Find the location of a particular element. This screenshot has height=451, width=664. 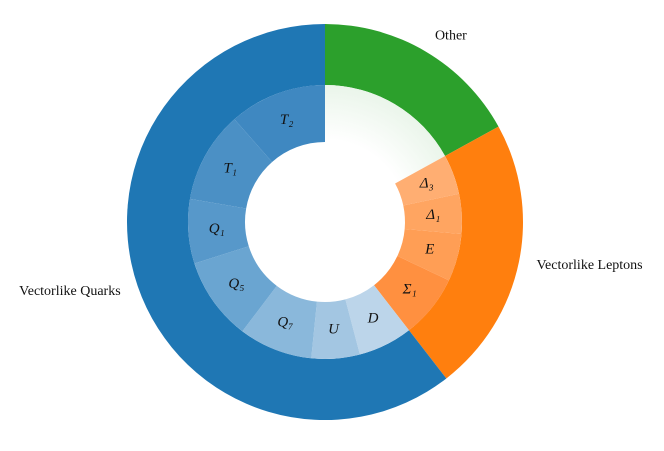

inner-label: T₂ is located at coordinates (287, 120).